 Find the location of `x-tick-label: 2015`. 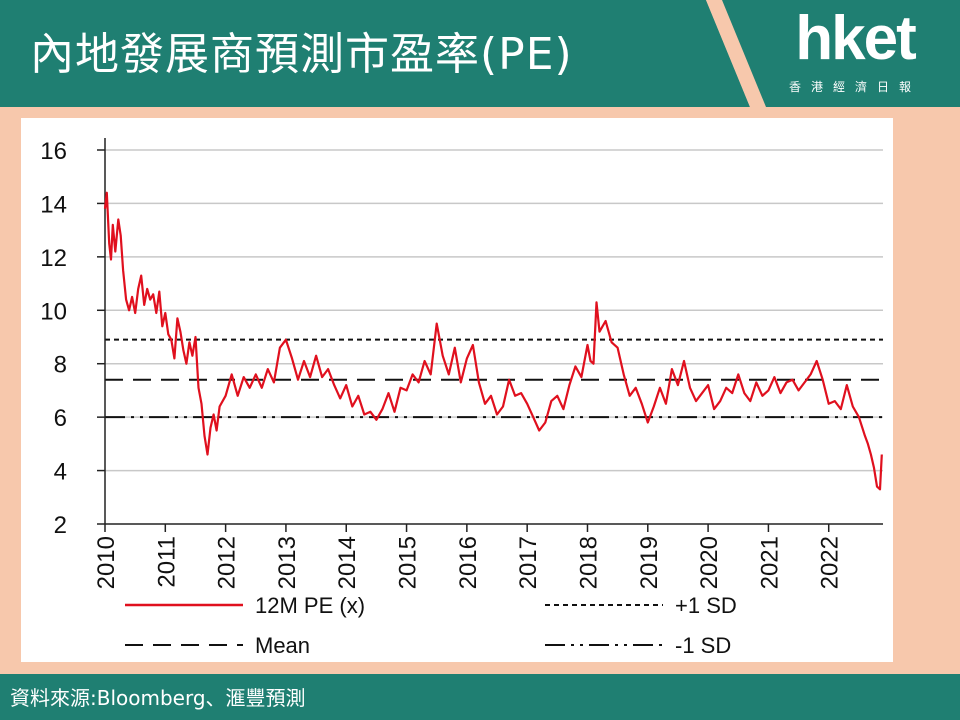

x-tick-label: 2015 is located at coordinates (408, 562).